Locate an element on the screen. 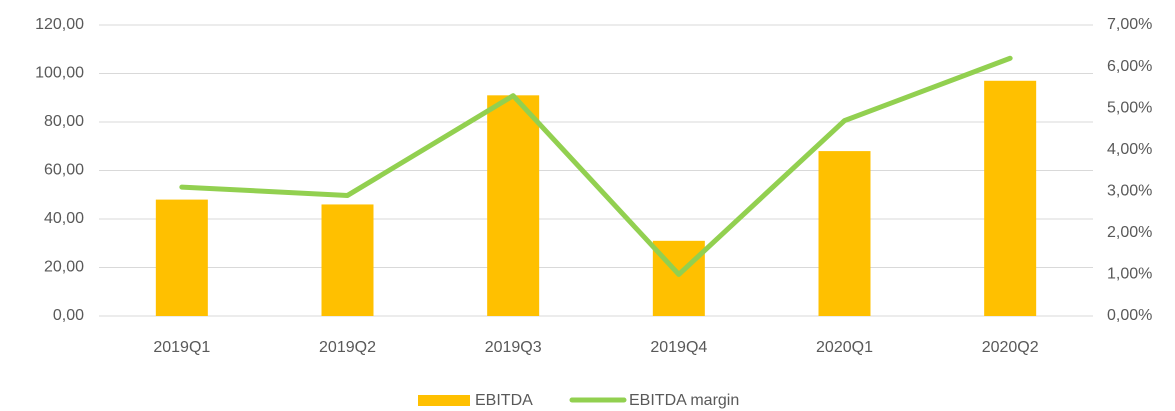  y-tick-label: 0,00 is located at coordinates (68, 315).